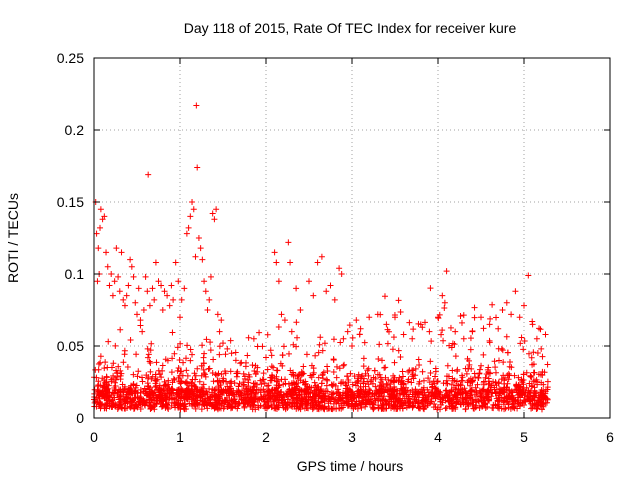 This screenshot has width=640, height=480. Describe the element at coordinates (70, 58) in the screenshot. I see `y-tick-label: 0.25` at that location.